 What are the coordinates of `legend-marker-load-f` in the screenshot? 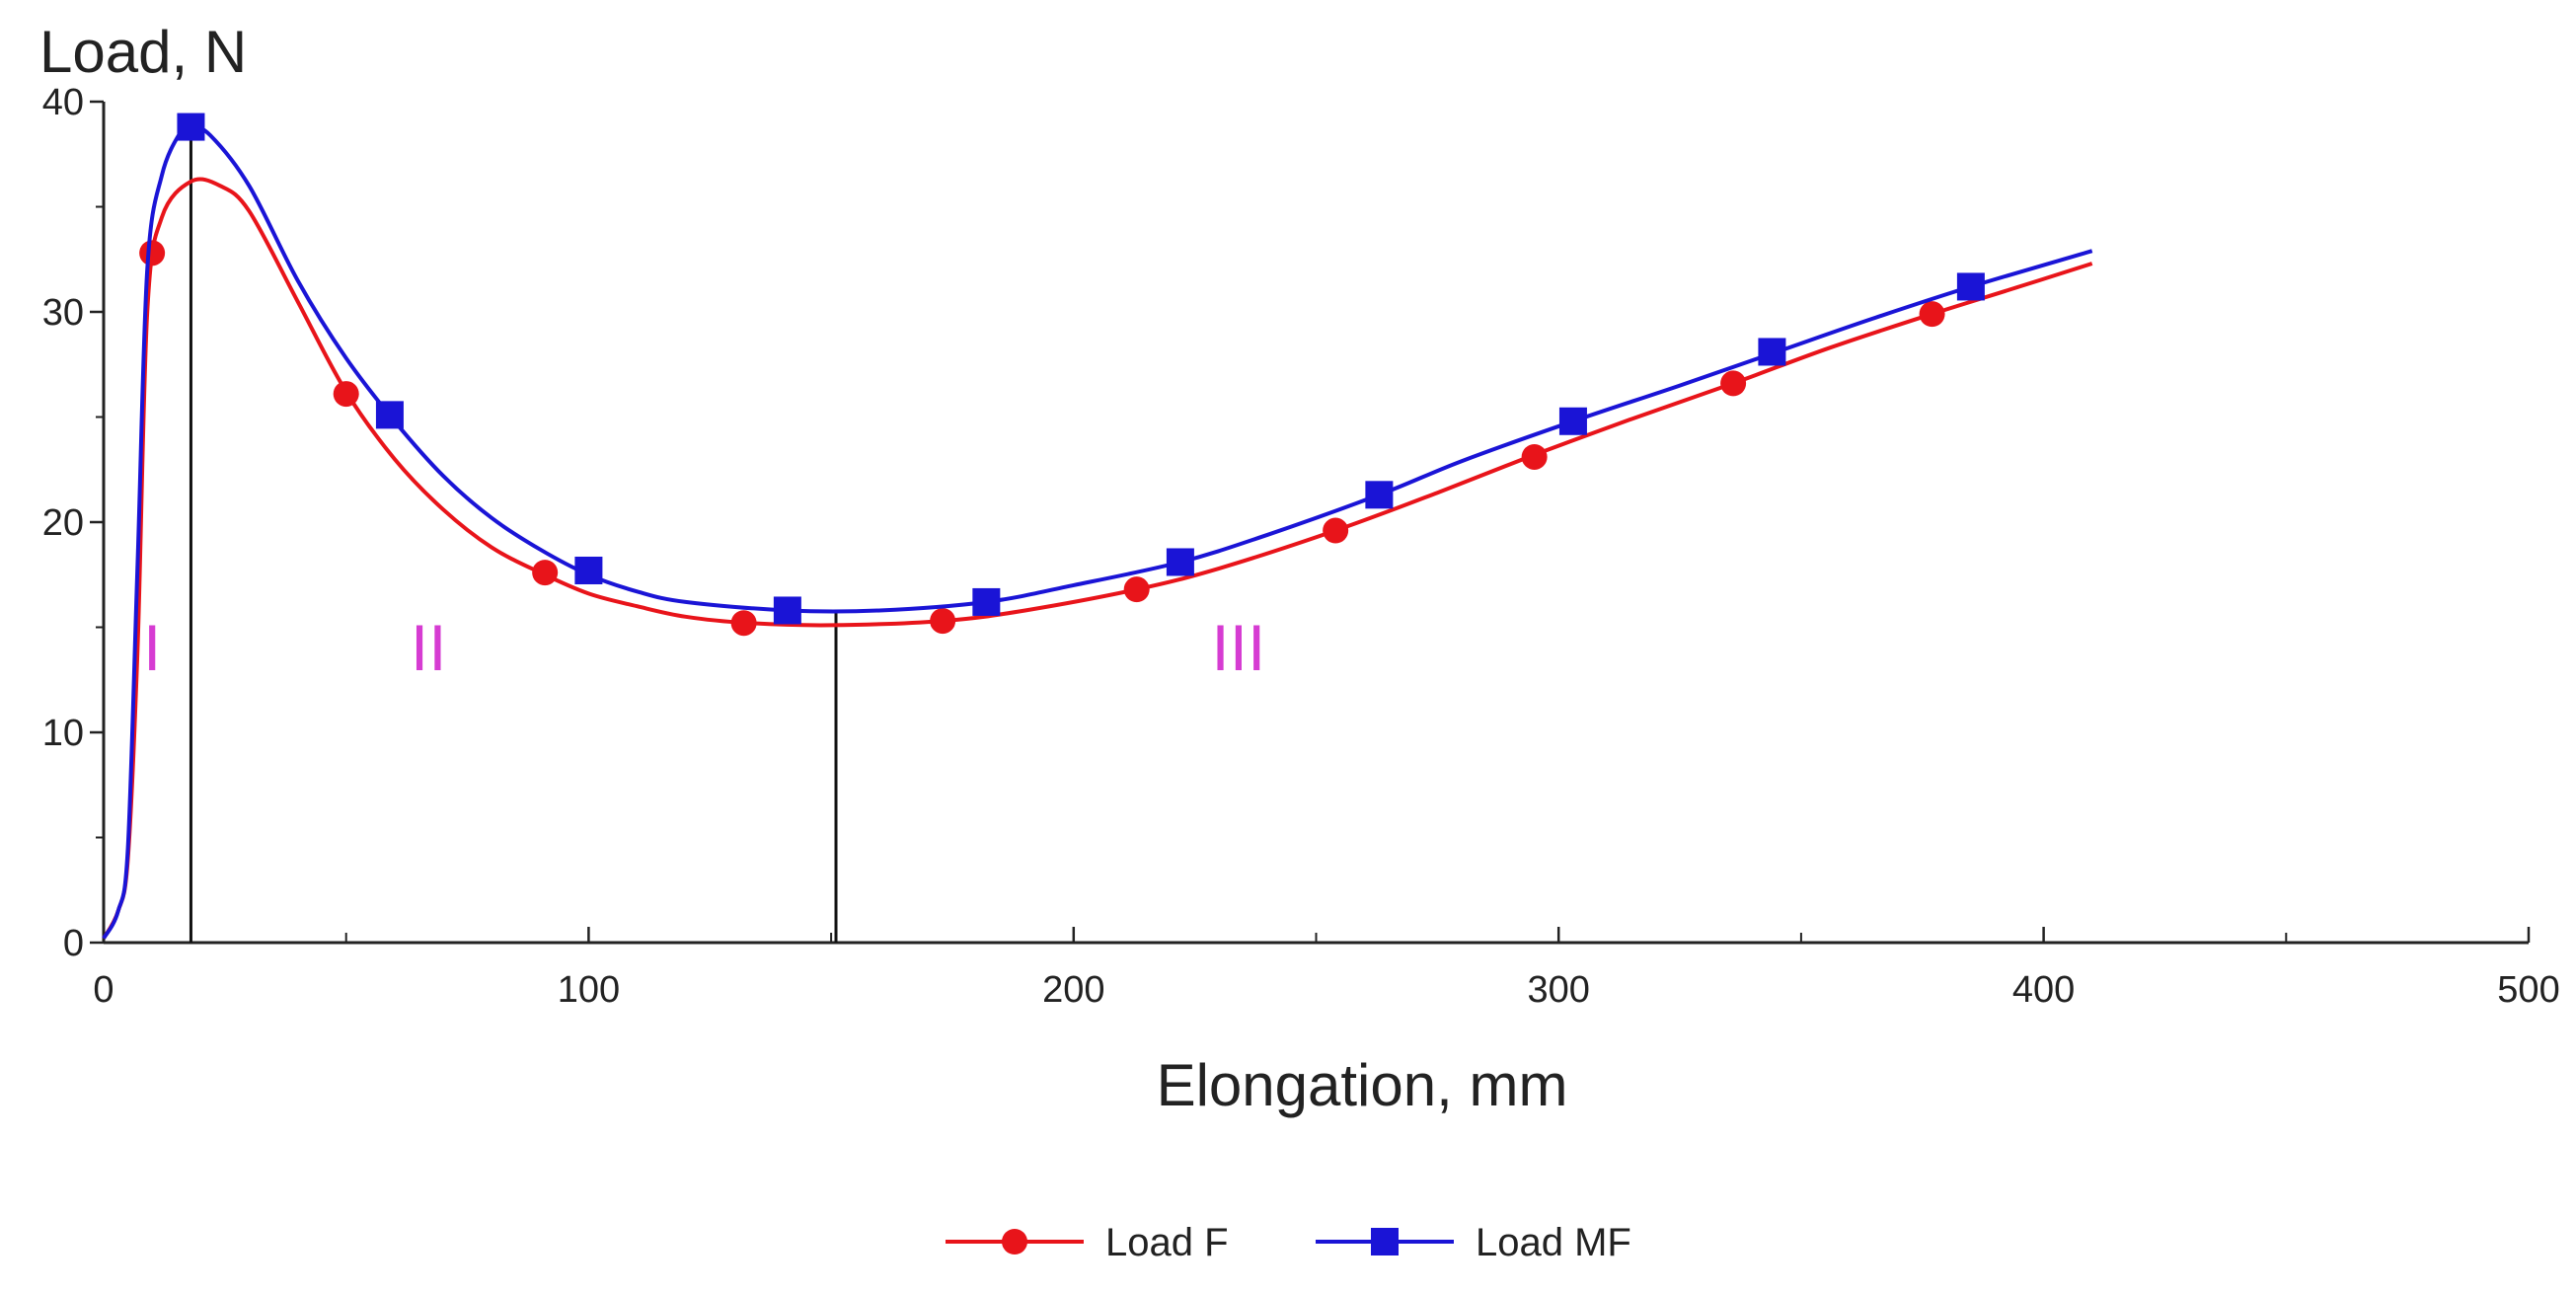 It's located at (1015, 1242).